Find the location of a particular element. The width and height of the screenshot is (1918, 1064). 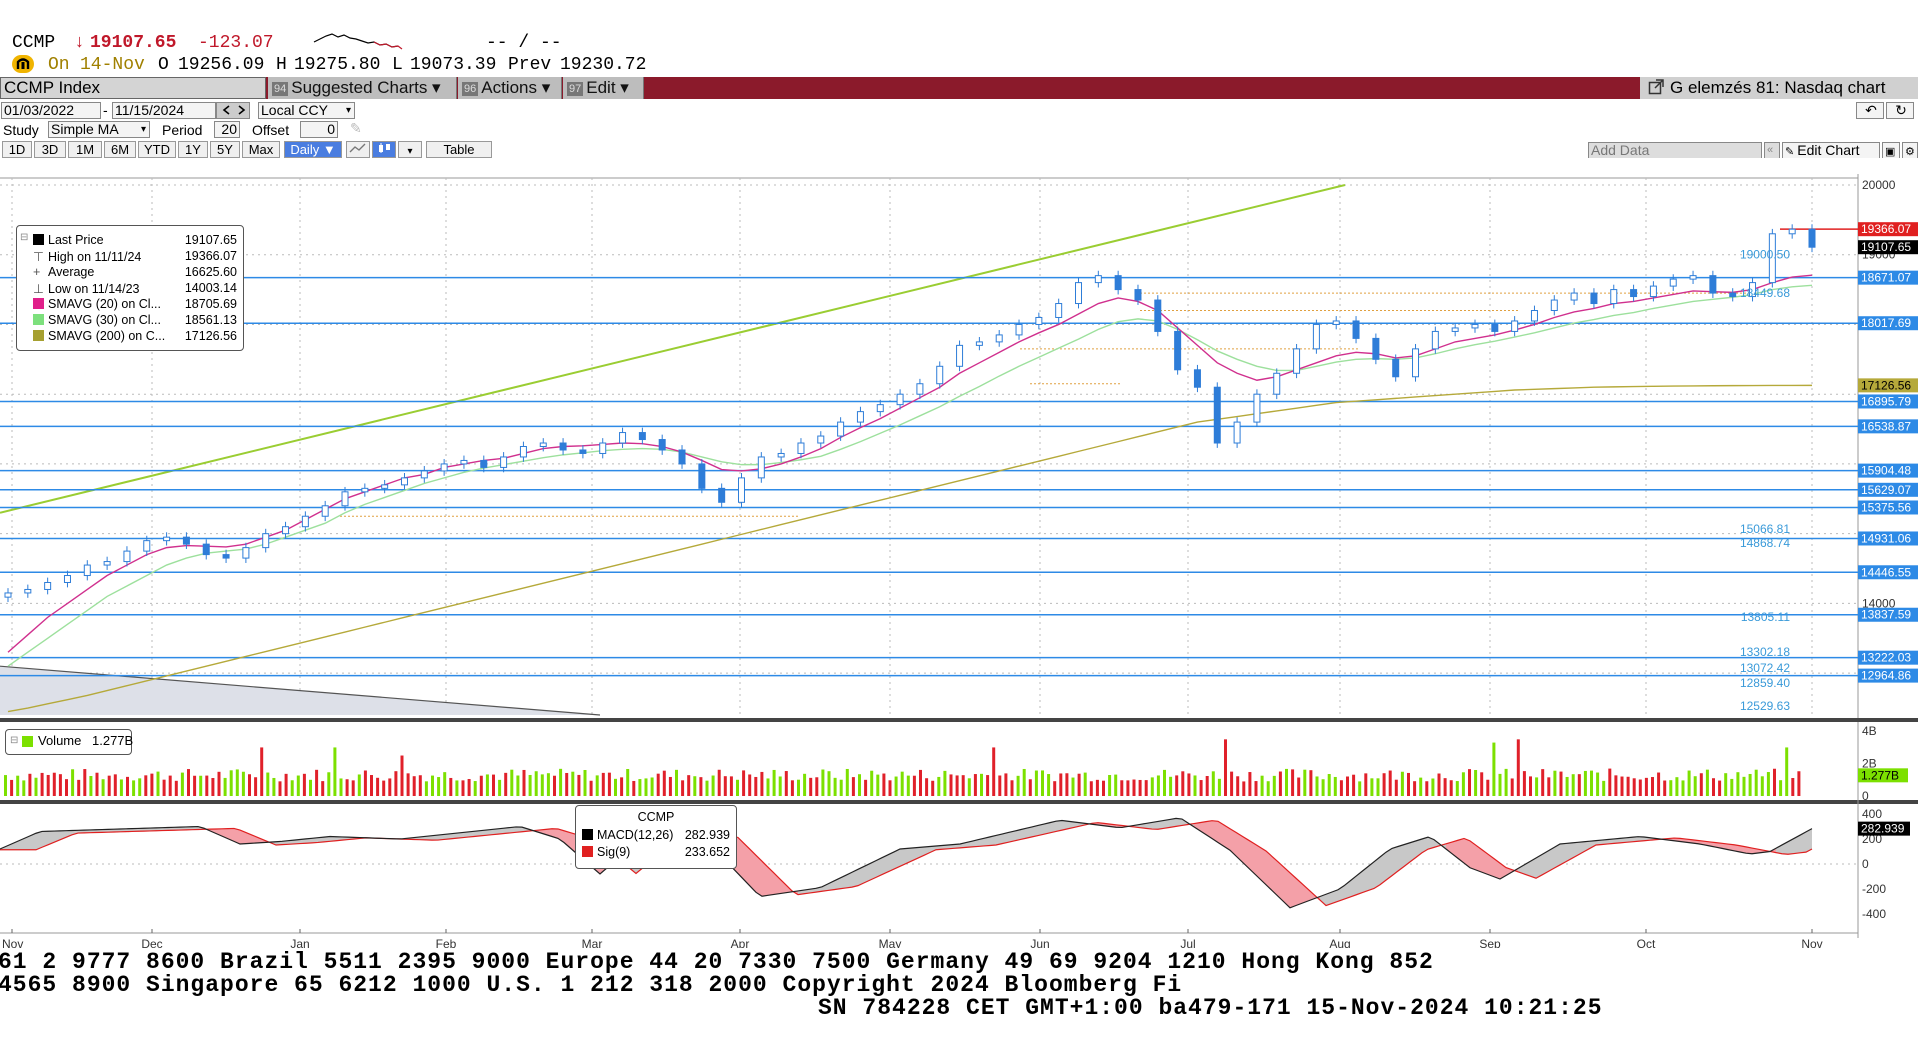

offset-field: 0 is located at coordinates (319, 129).